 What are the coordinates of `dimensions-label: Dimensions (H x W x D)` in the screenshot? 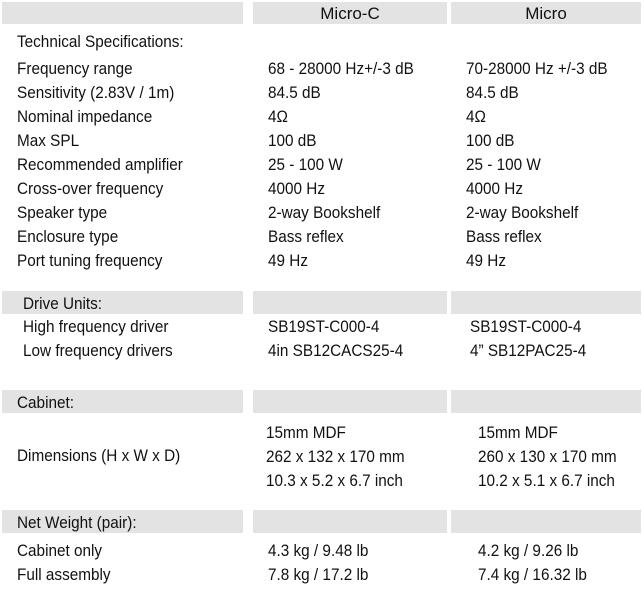 It's located at (99, 455).